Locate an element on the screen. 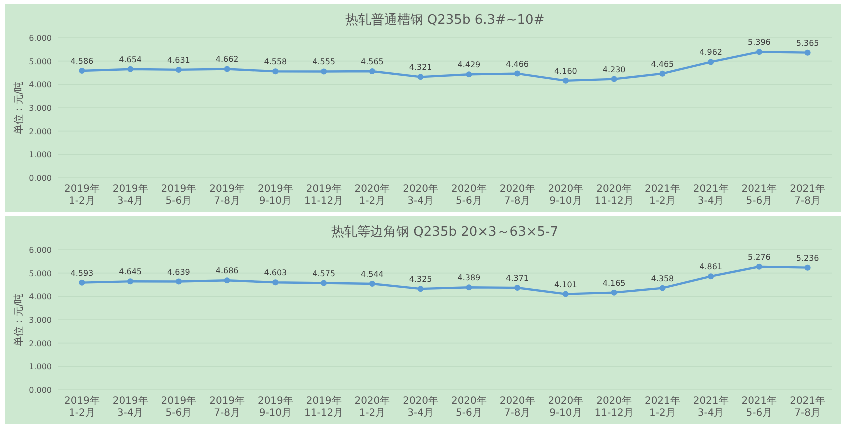 This screenshot has width=846, height=424. data-label: 4.160 is located at coordinates (566, 71).